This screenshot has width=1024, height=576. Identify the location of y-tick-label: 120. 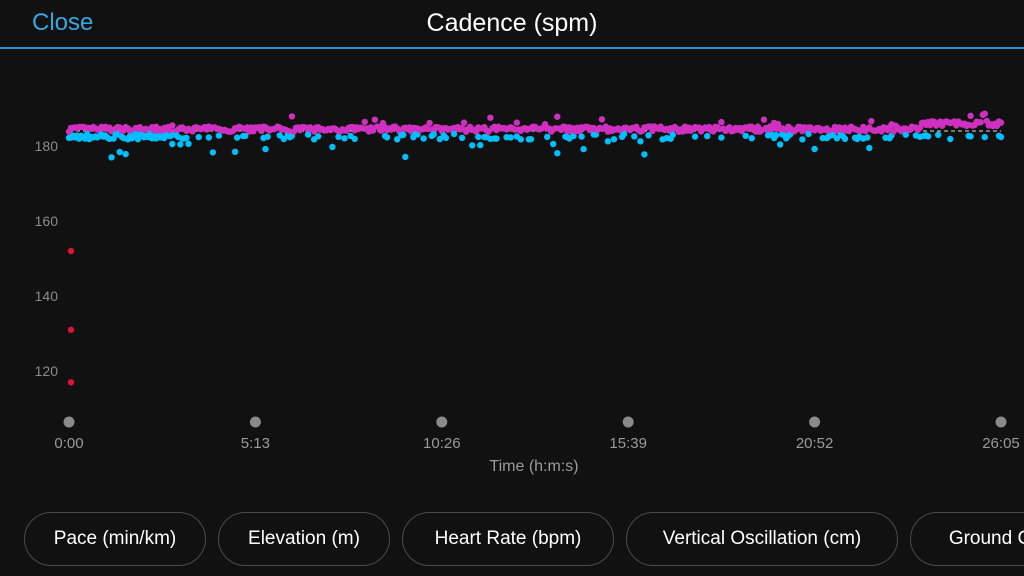
(47, 371).